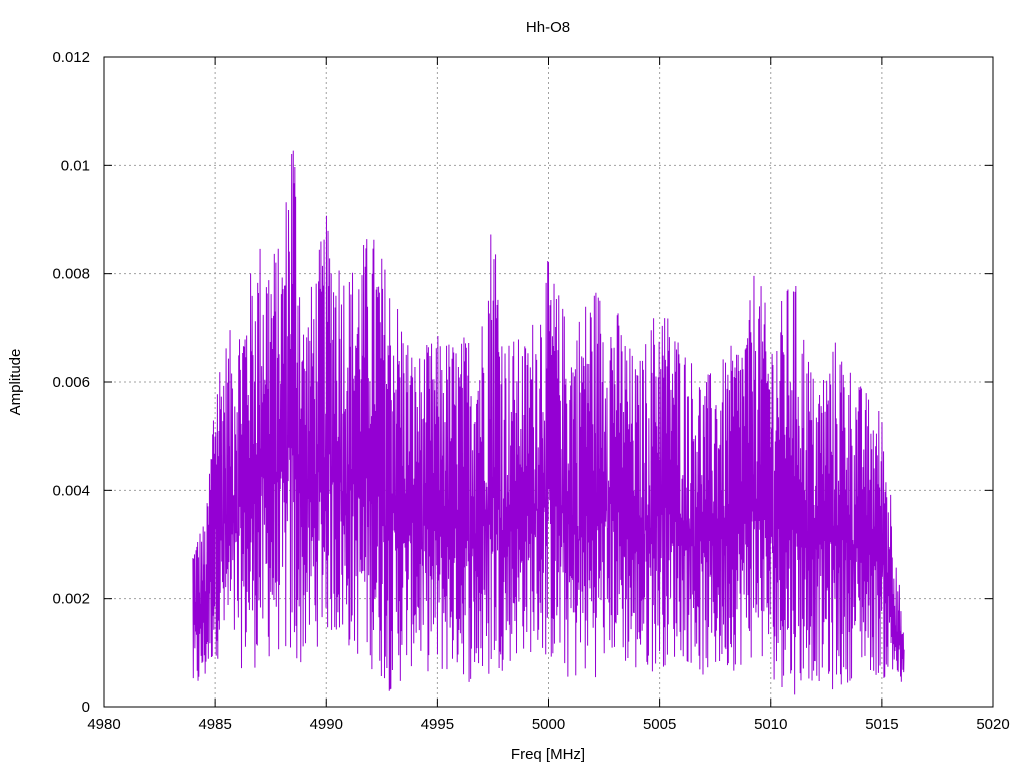  What do you see at coordinates (15, 382) in the screenshot?
I see `y-axis-label: Amplitude` at bounding box center [15, 382].